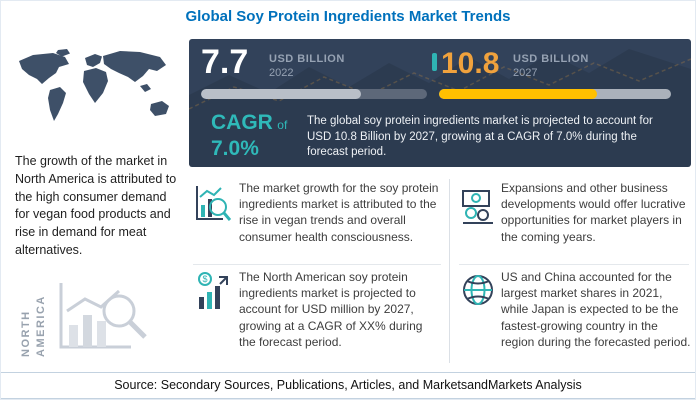 Image resolution: width=696 pixels, height=400 pixels. Describe the element at coordinates (574, 264) in the screenshot. I see `row-divider-right` at that location.